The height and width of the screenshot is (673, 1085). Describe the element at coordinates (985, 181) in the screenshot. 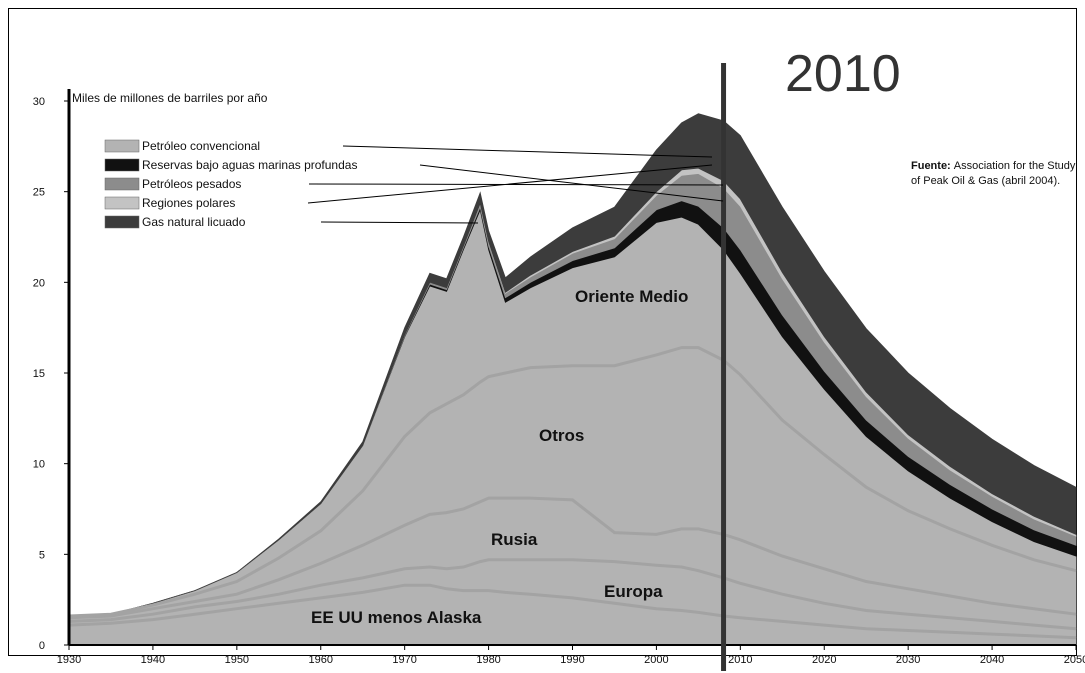

I see `source-line-2: of Peak Oil & Gas (abril 2004).` at that location.